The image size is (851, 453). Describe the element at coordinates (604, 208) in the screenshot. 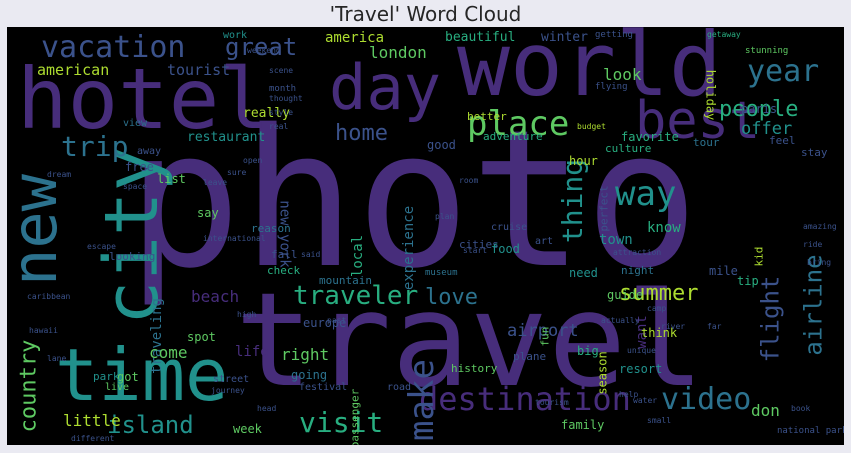

I see `word-perfect: perfect` at that location.